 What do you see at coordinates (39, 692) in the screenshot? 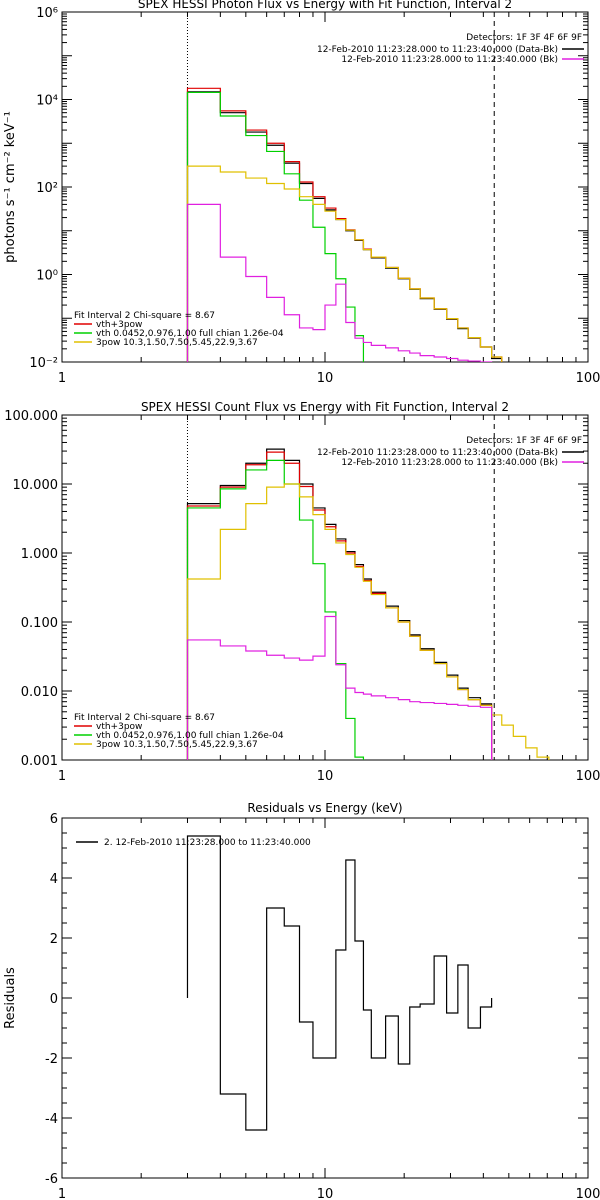
I see `y-tick-label: 0.010` at bounding box center [39, 692].